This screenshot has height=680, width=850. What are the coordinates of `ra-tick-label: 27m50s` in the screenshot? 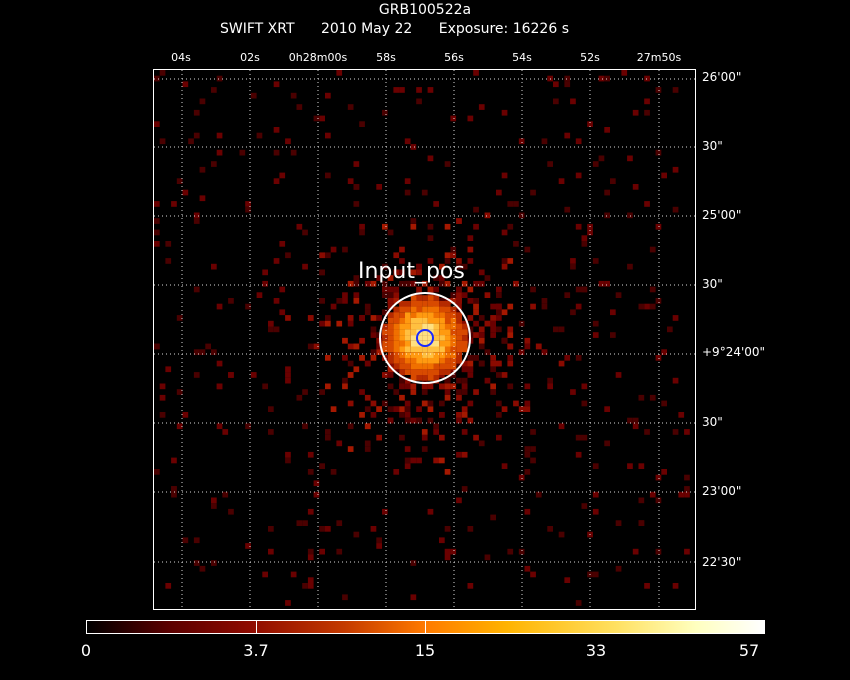 It's located at (659, 57).